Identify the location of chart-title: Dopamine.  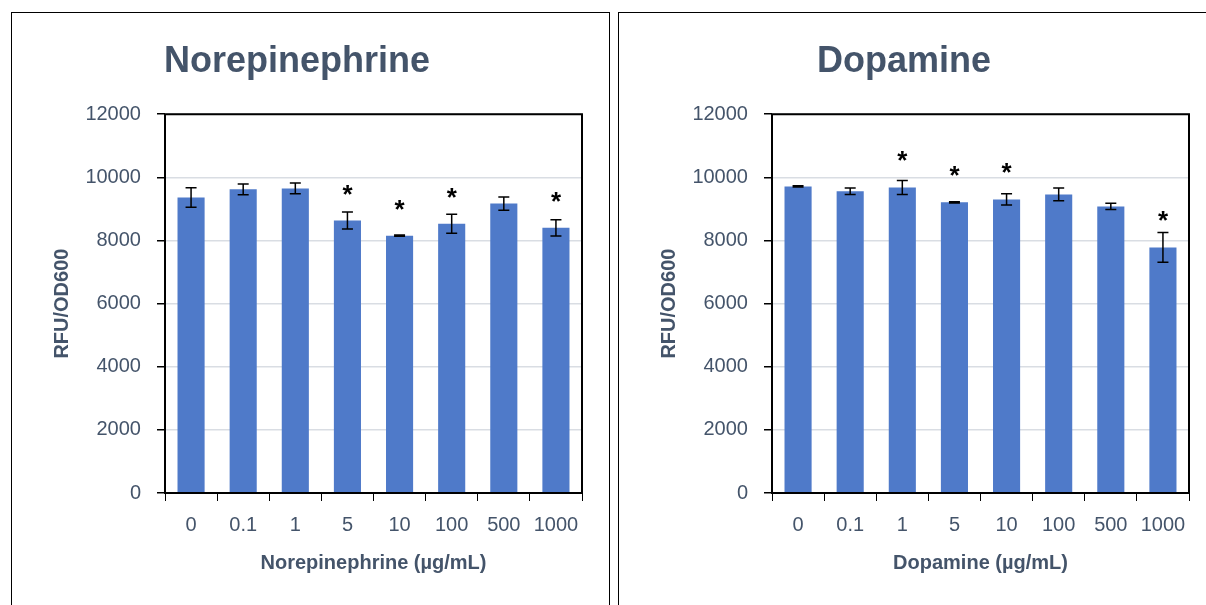
(904, 59).